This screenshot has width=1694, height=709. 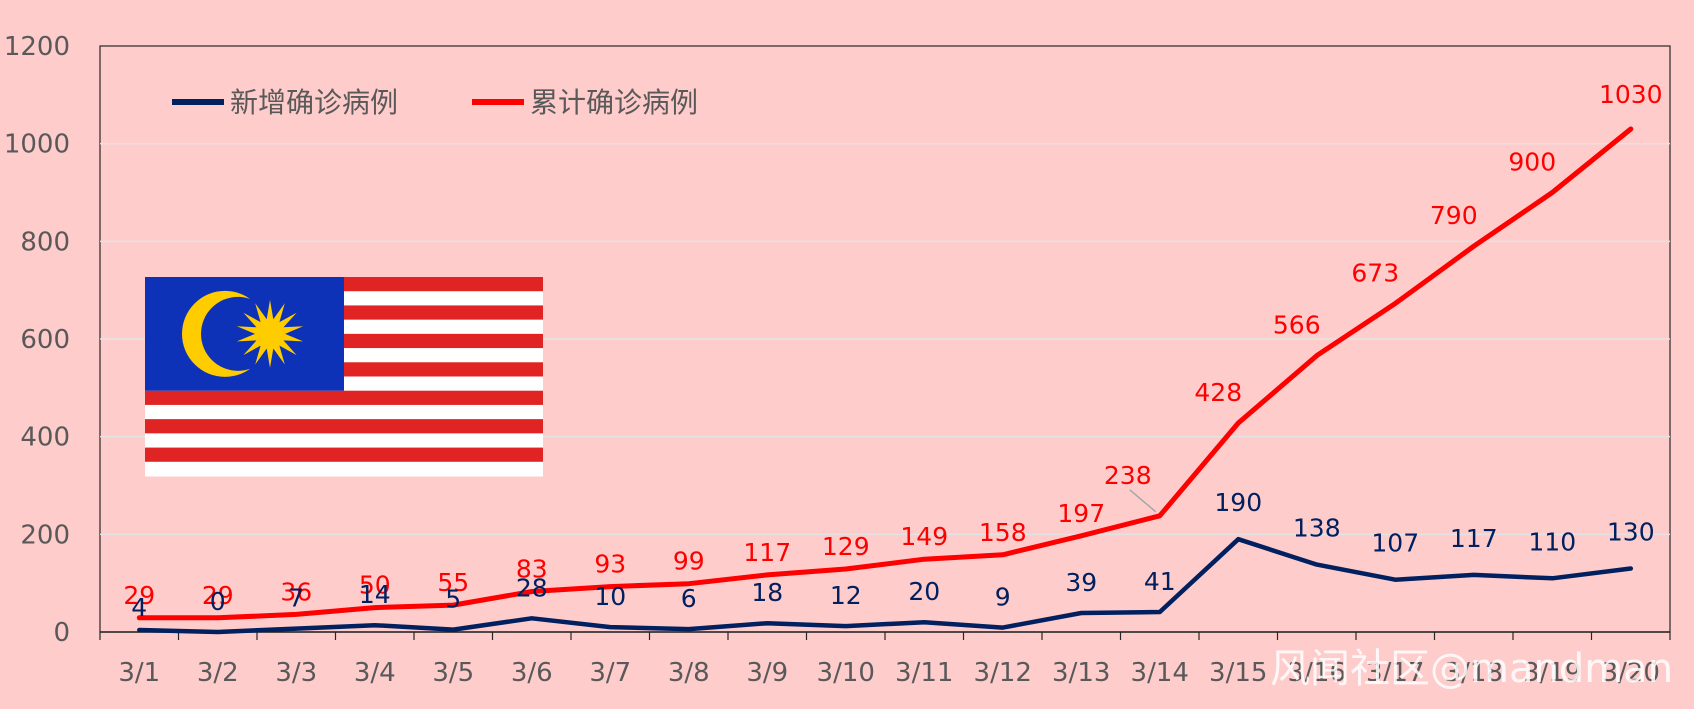 I want to click on data-label-cum: 238, so click(x=1128, y=475).